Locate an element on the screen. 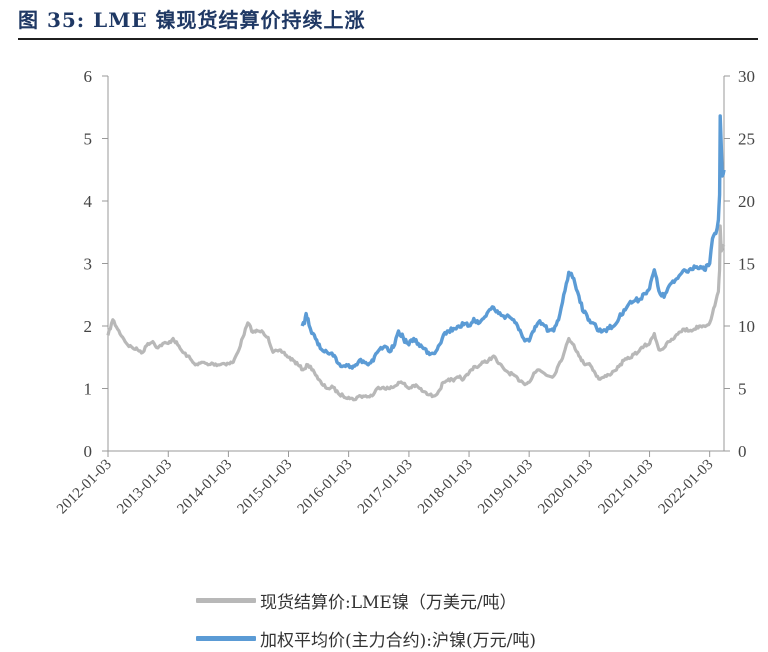 The width and height of the screenshot is (768, 652). x-tick-label: 2020-01-03 is located at coordinates (565, 487).